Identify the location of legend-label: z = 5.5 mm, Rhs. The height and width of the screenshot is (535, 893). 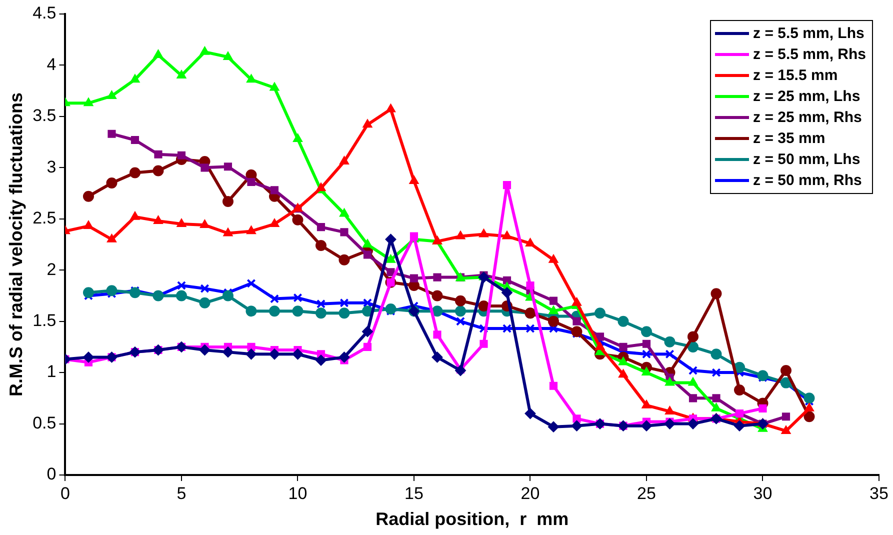
(809, 54).